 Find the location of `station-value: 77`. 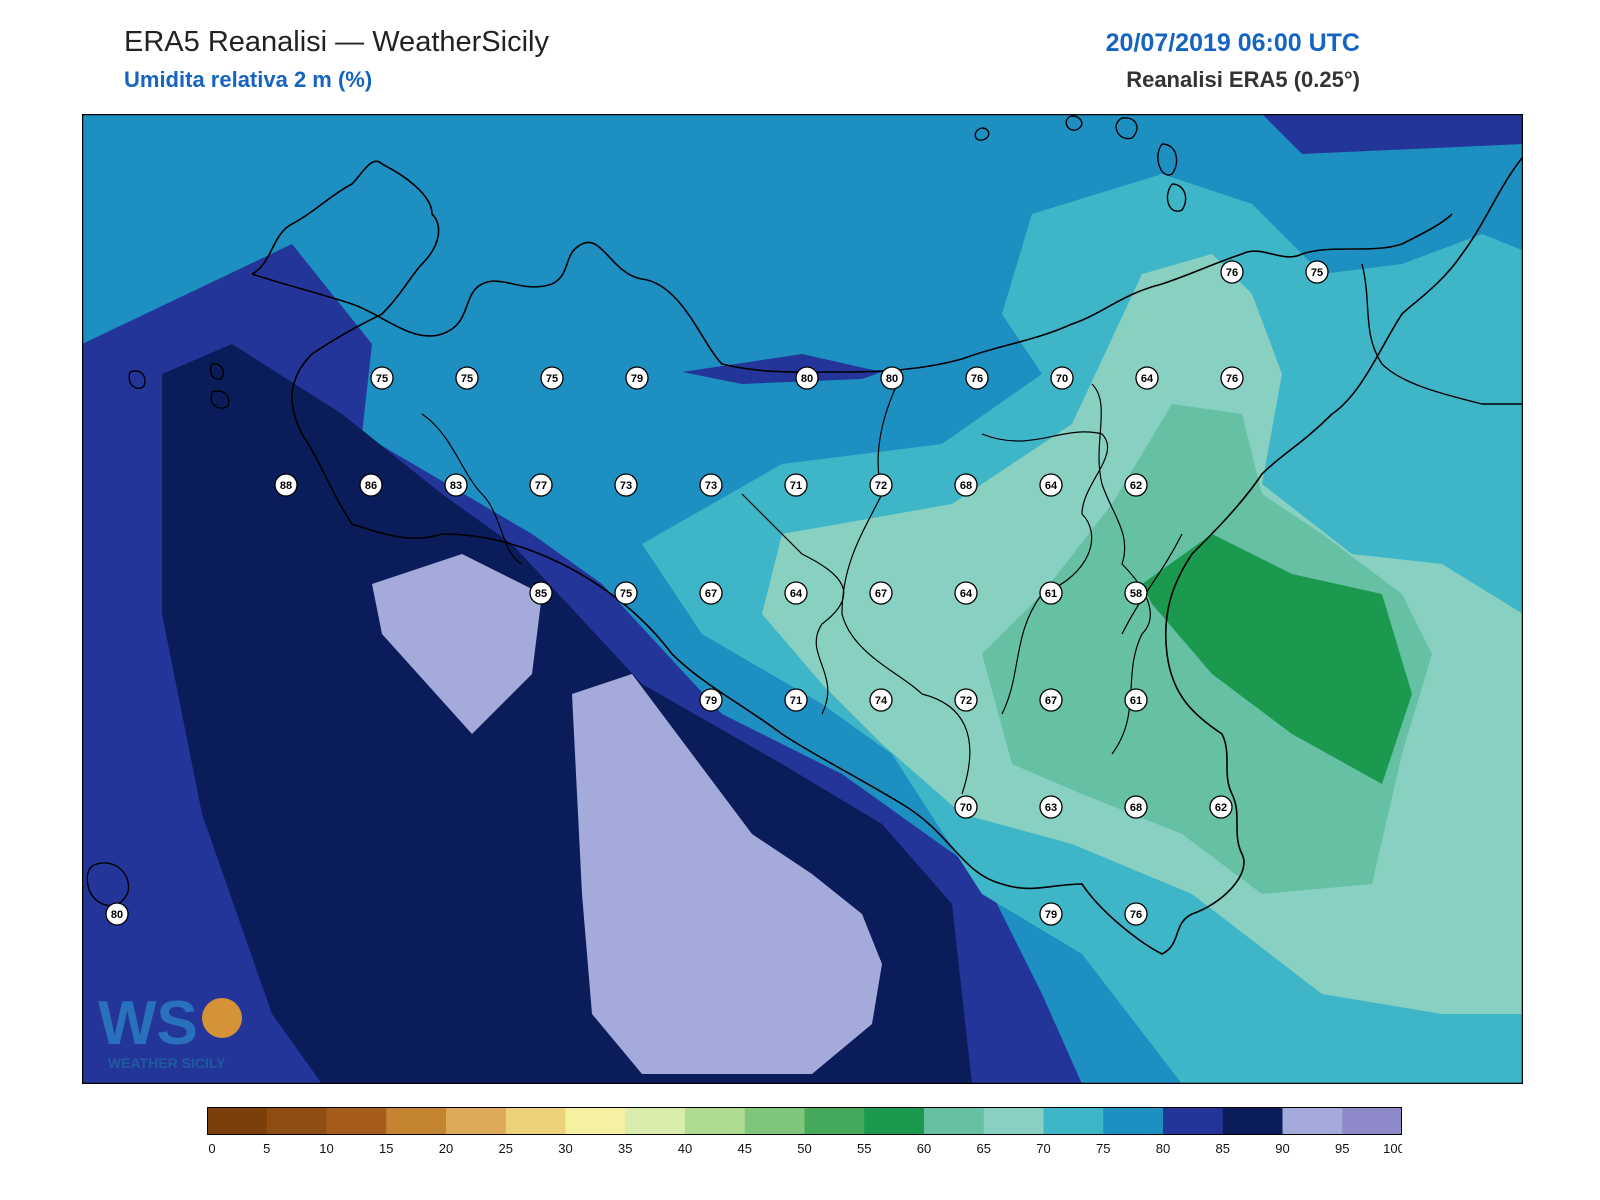

station-value: 77 is located at coordinates (541, 486).